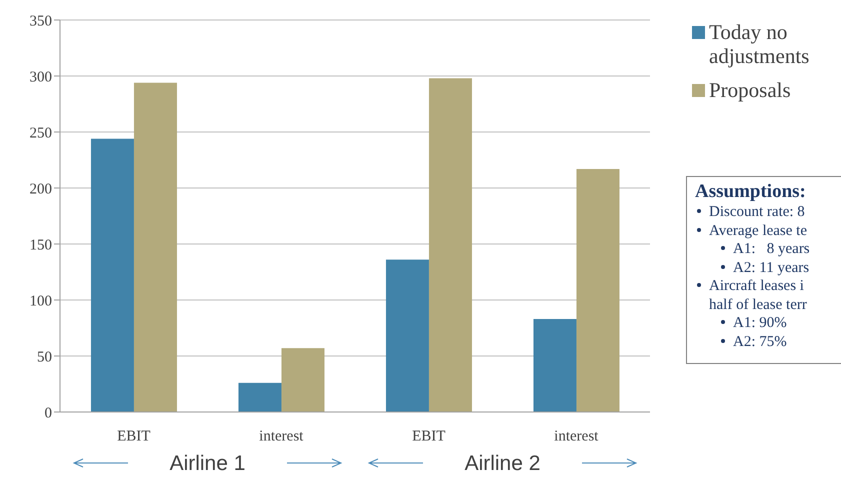 The image size is (841, 477). Describe the element at coordinates (750, 90) in the screenshot. I see `legend-label: Proposals` at that location.